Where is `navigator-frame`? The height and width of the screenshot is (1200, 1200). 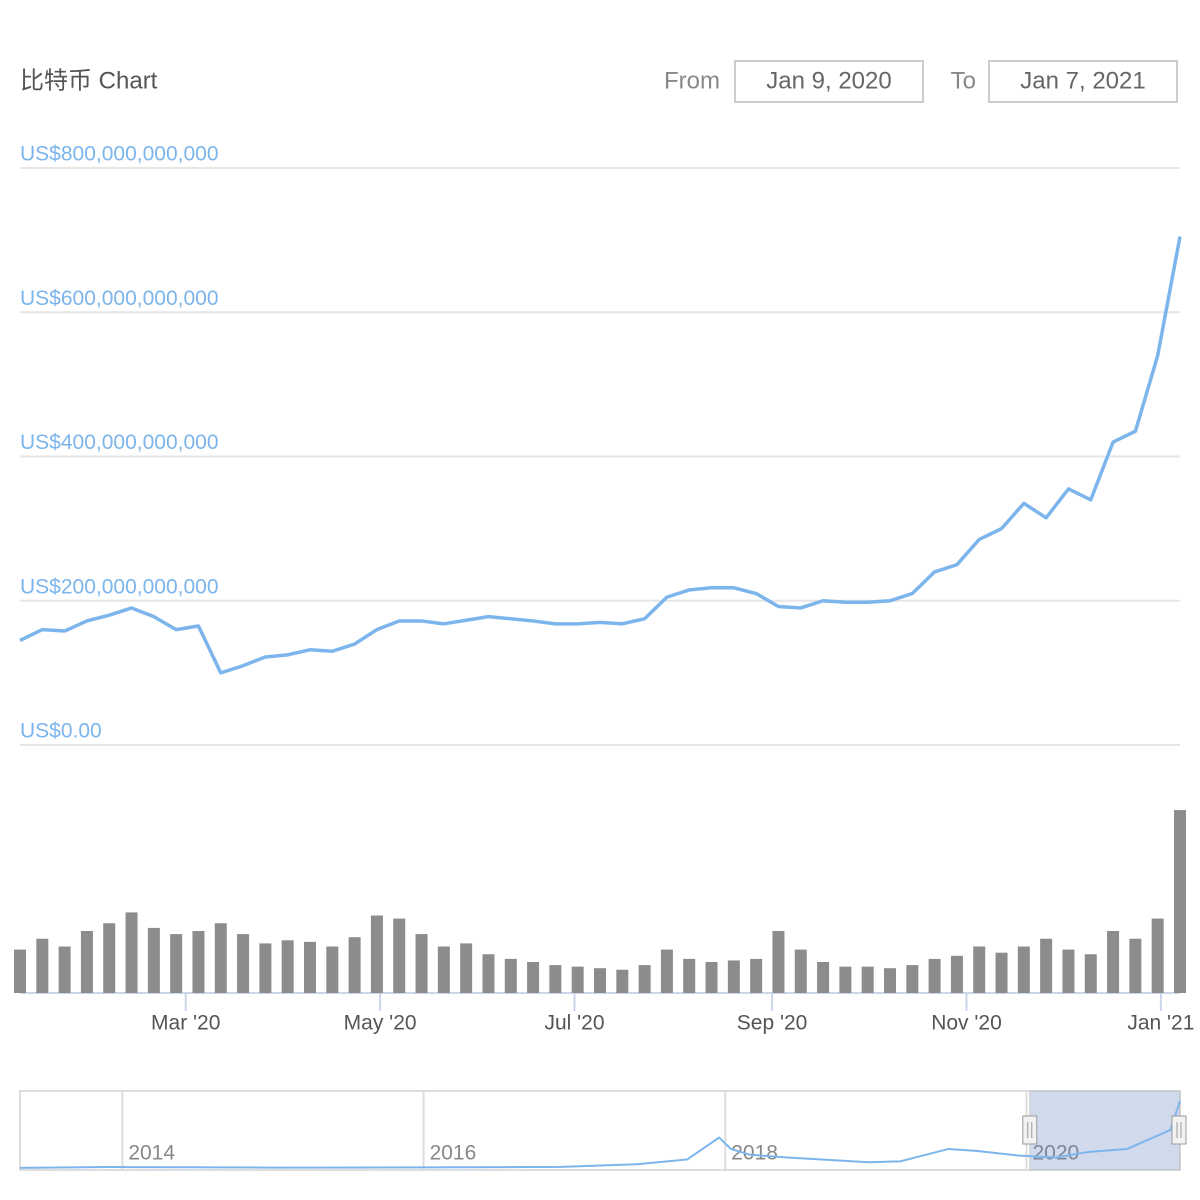 navigator-frame is located at coordinates (600, 1130).